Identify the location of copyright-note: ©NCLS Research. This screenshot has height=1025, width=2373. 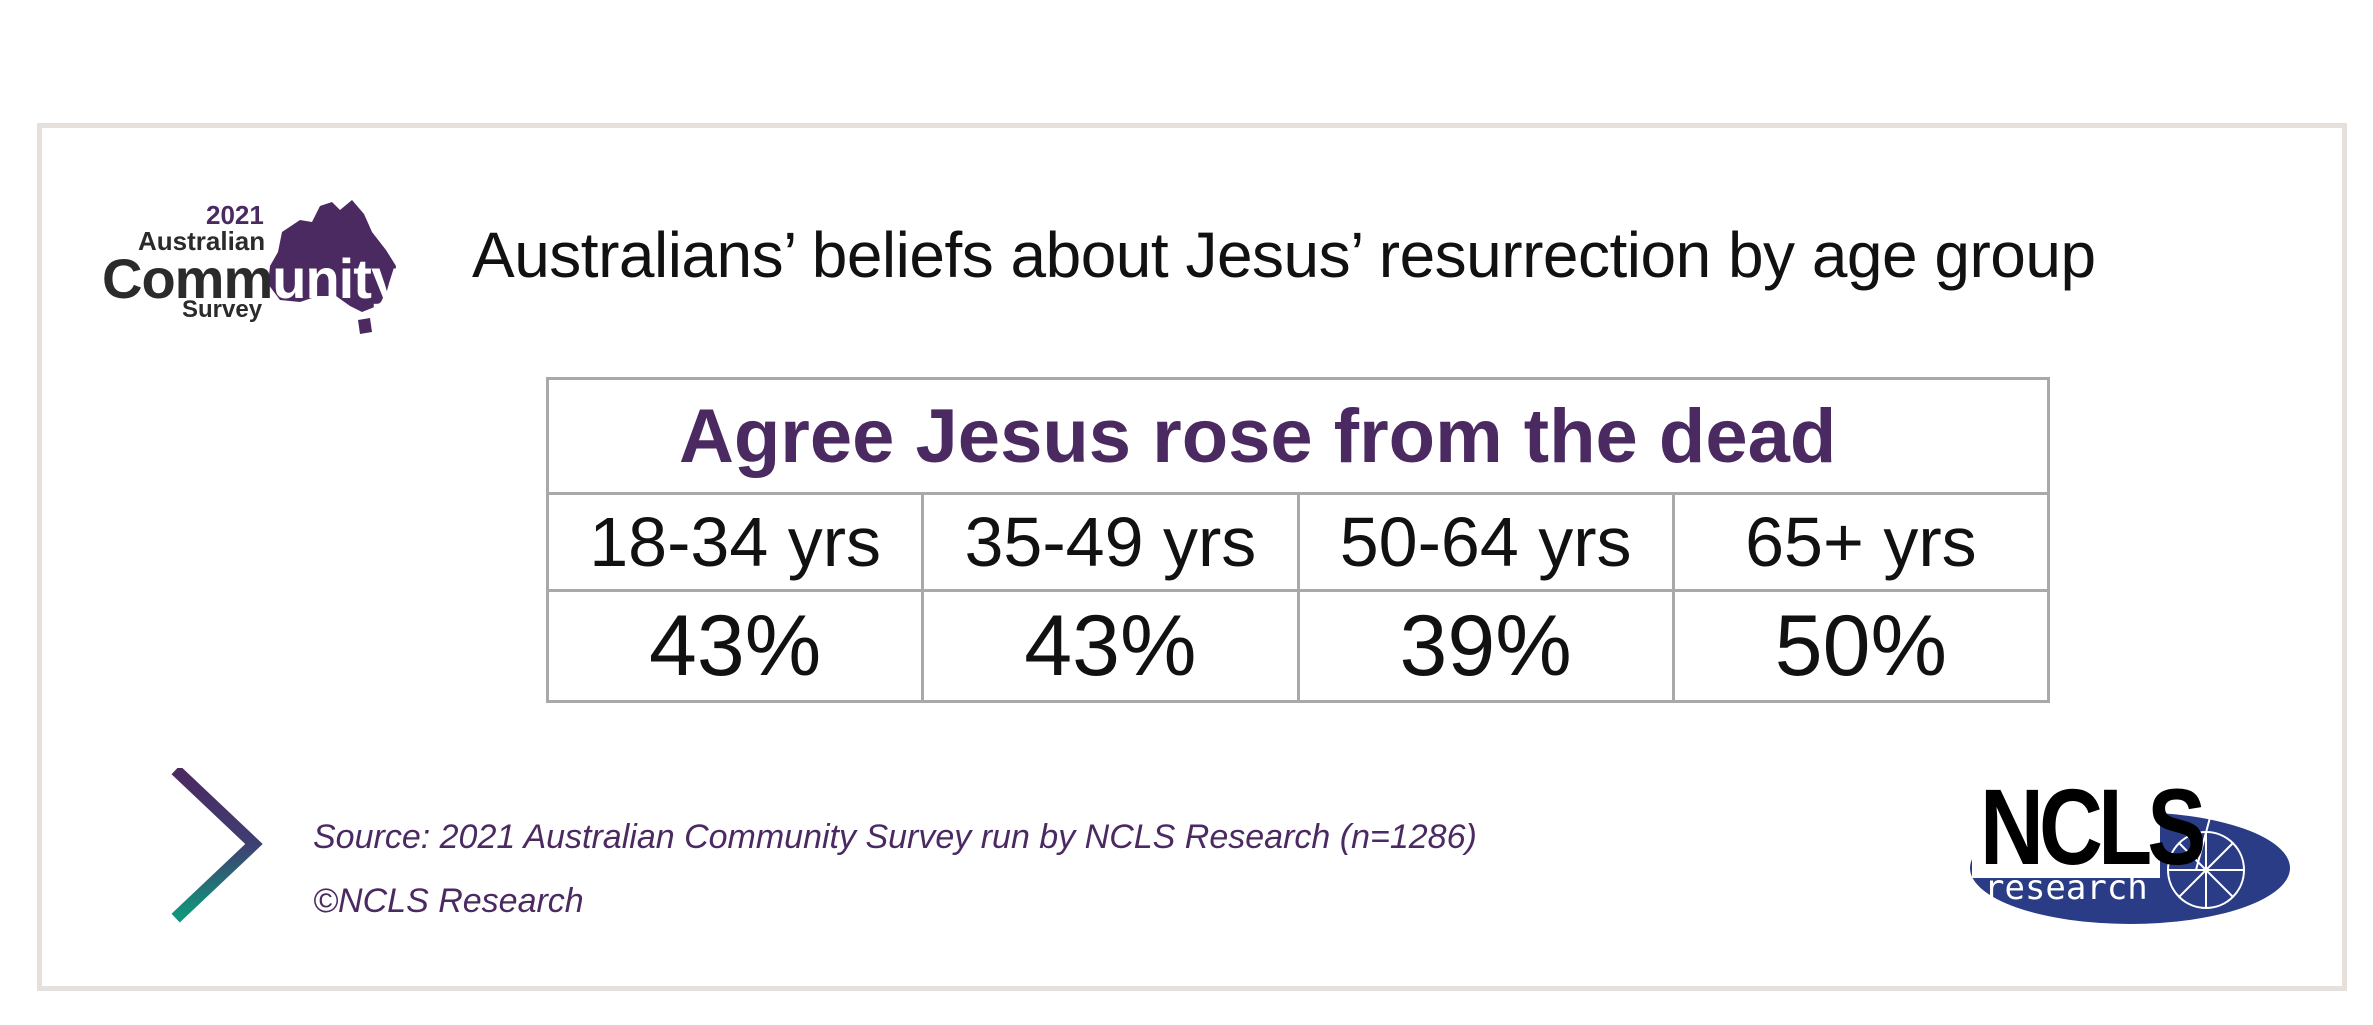
(448, 901).